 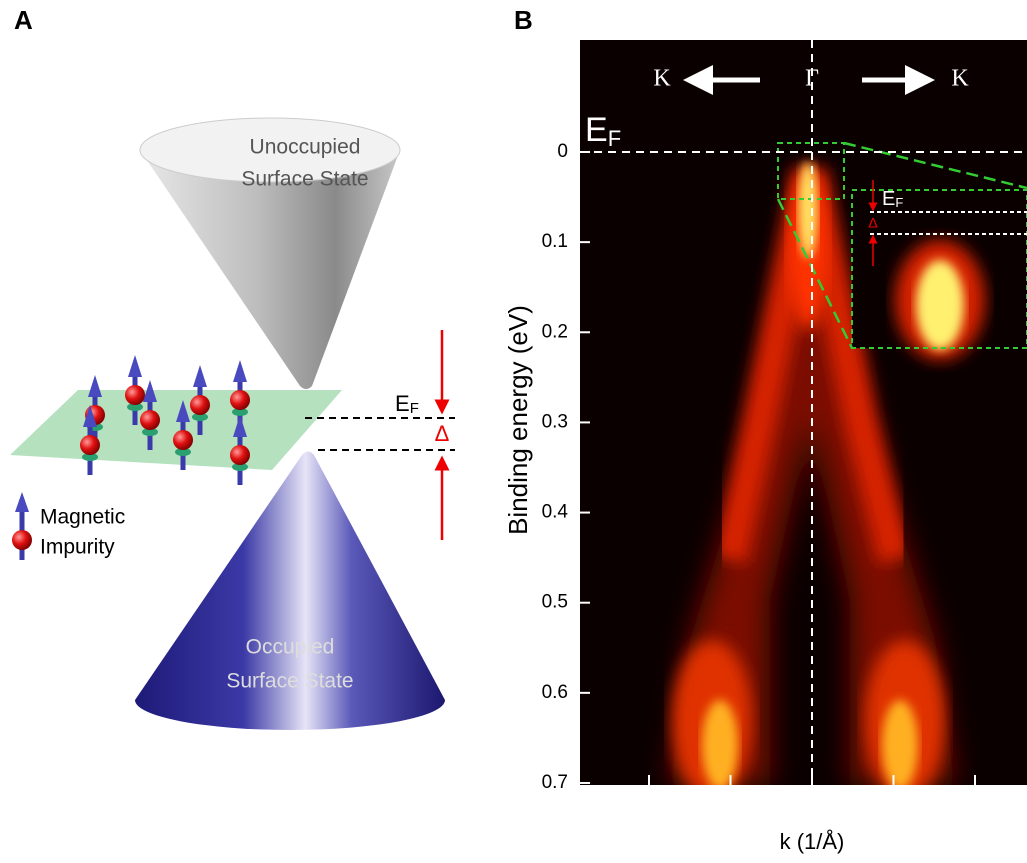 What do you see at coordinates (77, 547) in the screenshot?
I see `legend-text: Impurity` at bounding box center [77, 547].